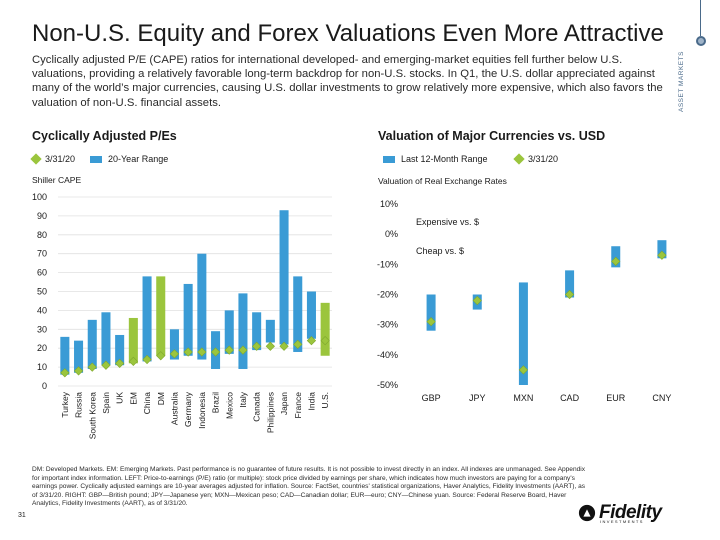  What do you see at coordinates (492, 136) in the screenshot?
I see `right-chart-title: Valuation of Major Currencies vs. USD` at bounding box center [492, 136].